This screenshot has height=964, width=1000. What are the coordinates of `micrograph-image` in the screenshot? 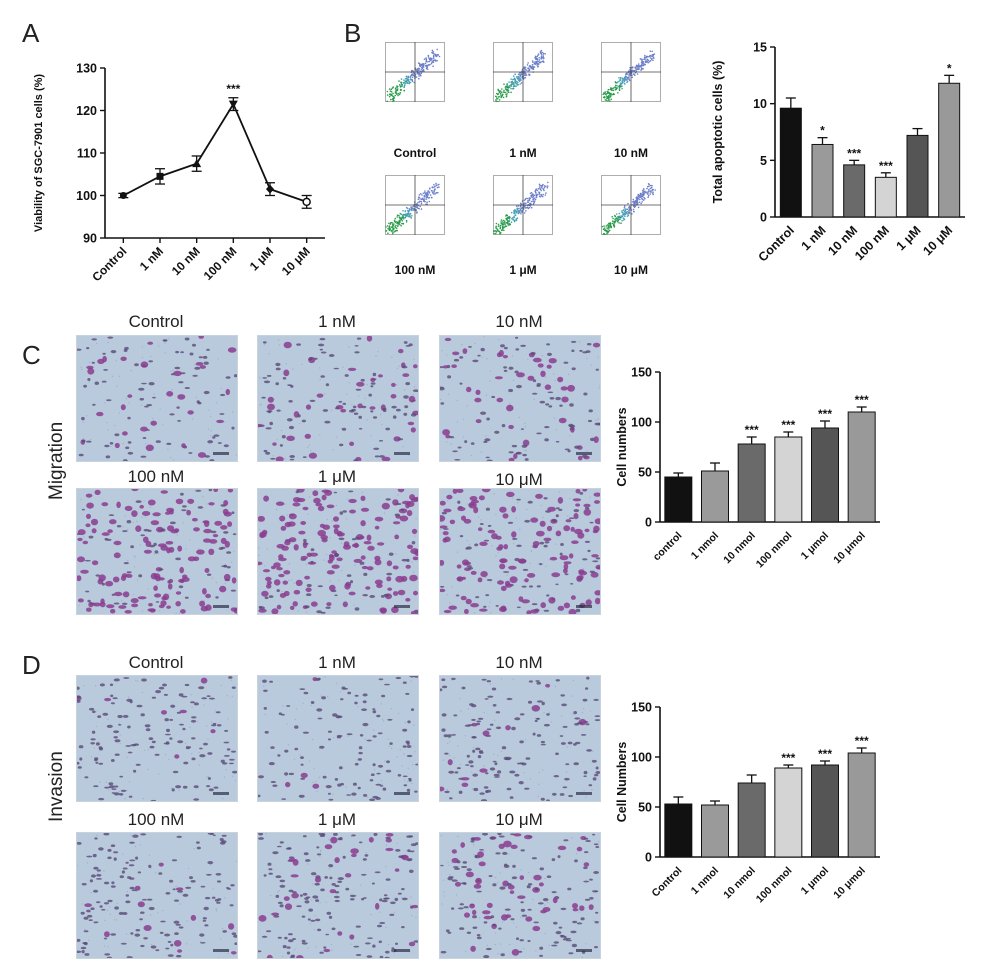 It's located at (520, 895).